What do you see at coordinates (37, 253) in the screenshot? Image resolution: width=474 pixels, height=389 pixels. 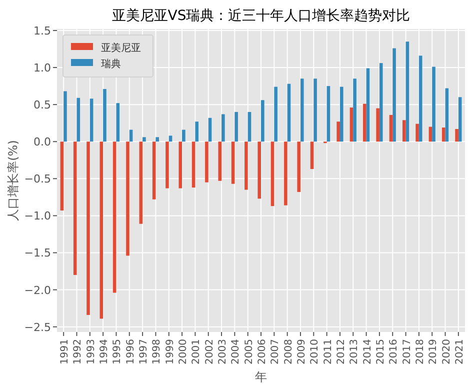 I see `y-tick-label: −1.5` at bounding box center [37, 253].